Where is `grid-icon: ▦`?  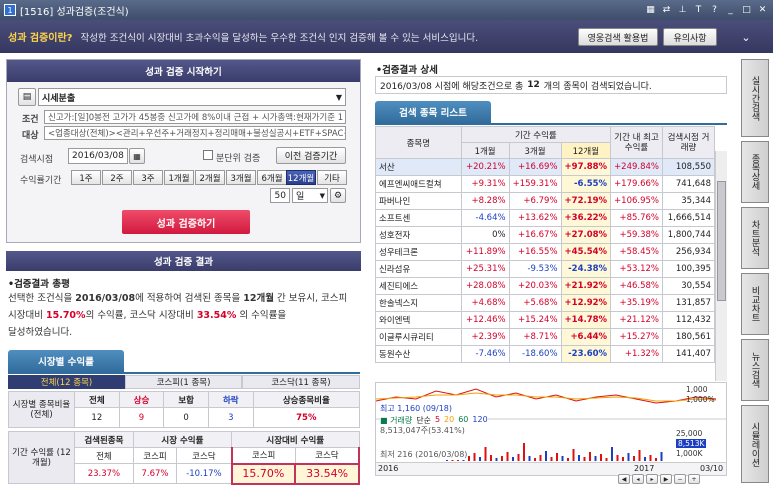 grid-icon: ▦ is located at coordinates (650, 10).